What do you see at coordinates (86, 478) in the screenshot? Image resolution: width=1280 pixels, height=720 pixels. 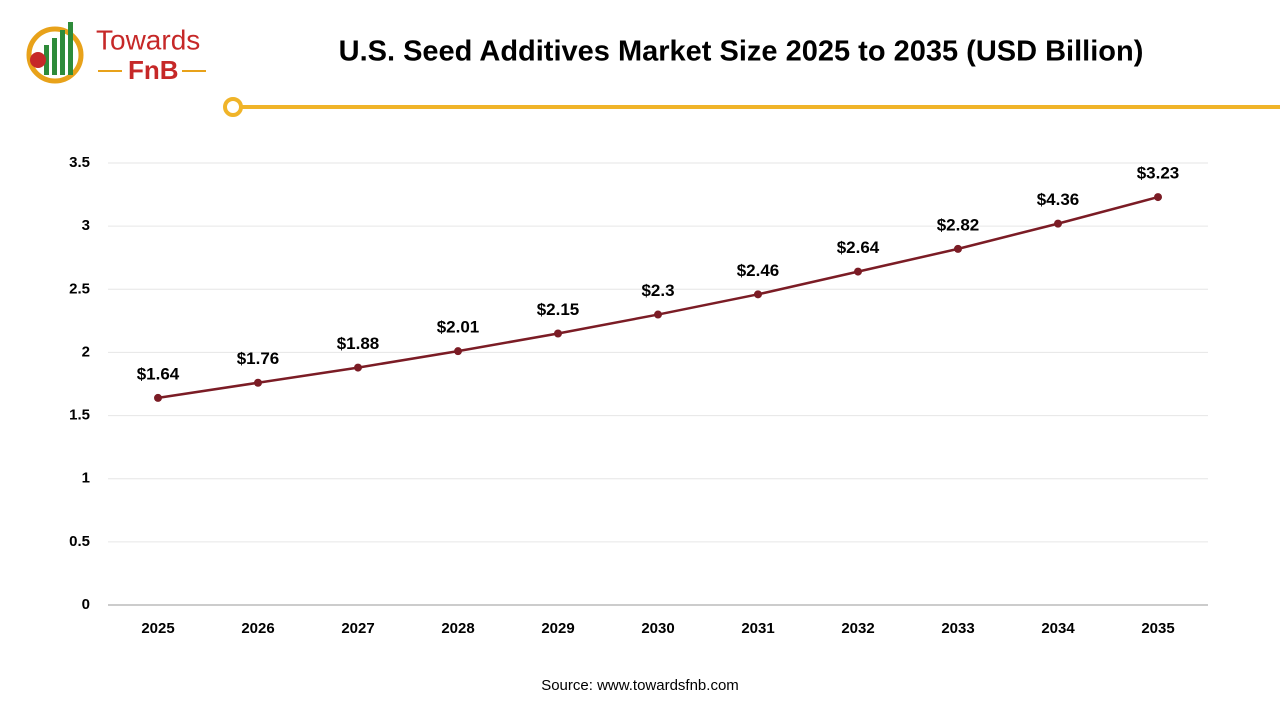 I see `y-tick-label: 1` at bounding box center [86, 478].